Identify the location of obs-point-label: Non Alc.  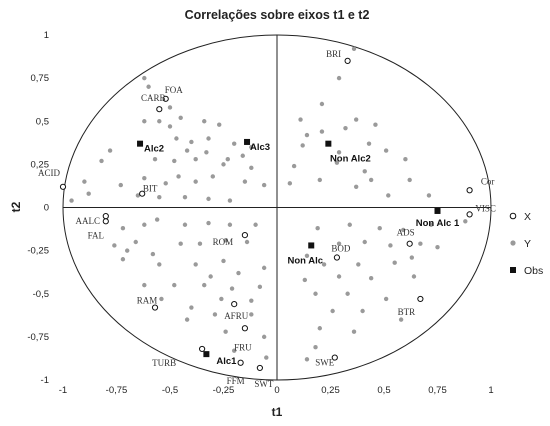
(305, 260).